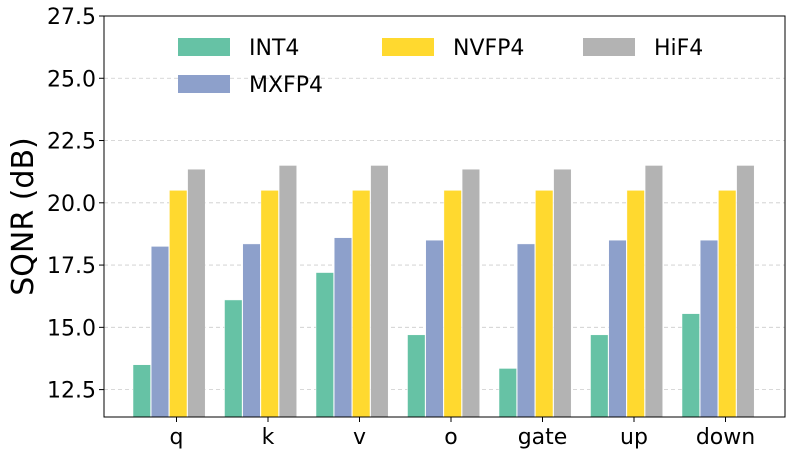  What do you see at coordinates (488, 48) in the screenshot?
I see `legend-label-nvfp4: NVFP4` at bounding box center [488, 48].